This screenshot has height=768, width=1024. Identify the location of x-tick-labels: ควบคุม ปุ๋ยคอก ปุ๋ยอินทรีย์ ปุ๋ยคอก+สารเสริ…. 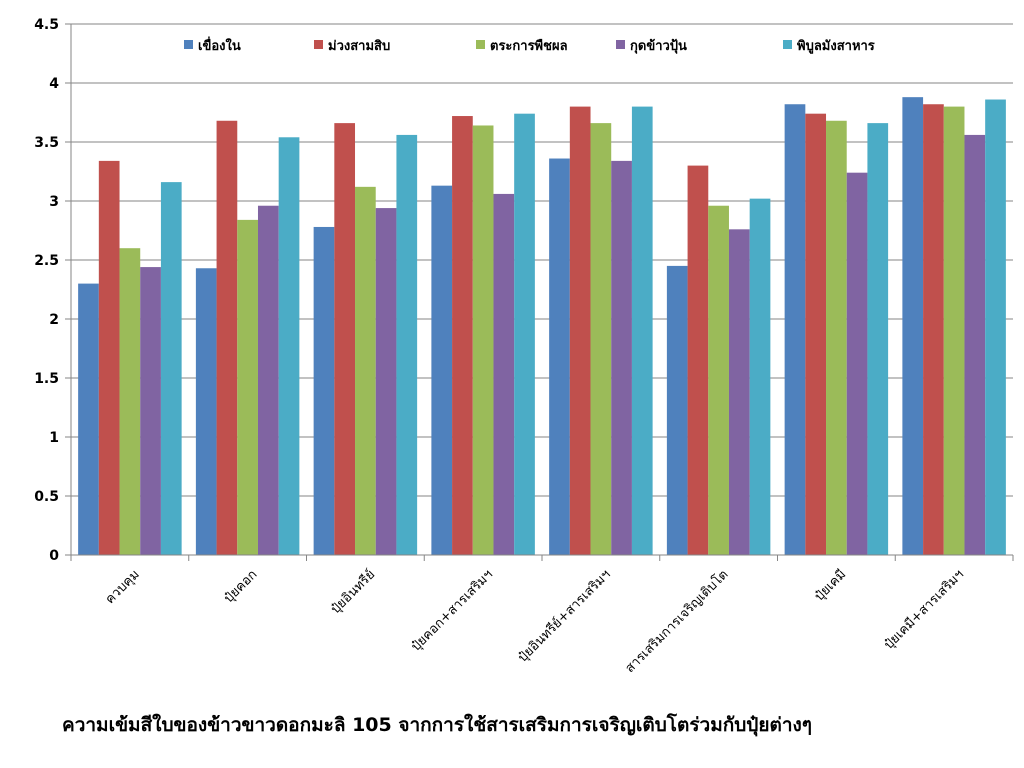
(535, 622).